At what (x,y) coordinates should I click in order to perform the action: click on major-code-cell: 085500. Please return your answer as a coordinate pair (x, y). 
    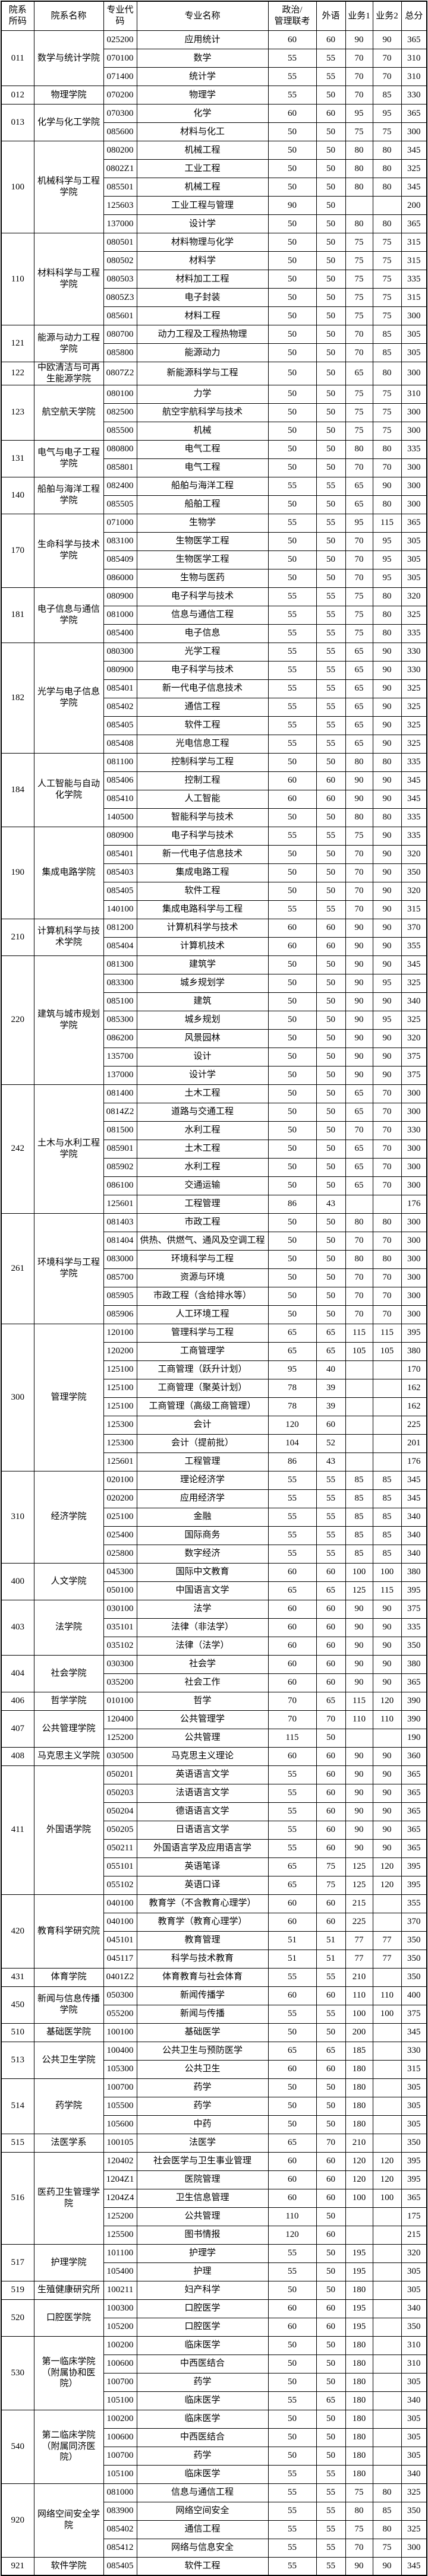
    Looking at the image, I should click on (120, 431).